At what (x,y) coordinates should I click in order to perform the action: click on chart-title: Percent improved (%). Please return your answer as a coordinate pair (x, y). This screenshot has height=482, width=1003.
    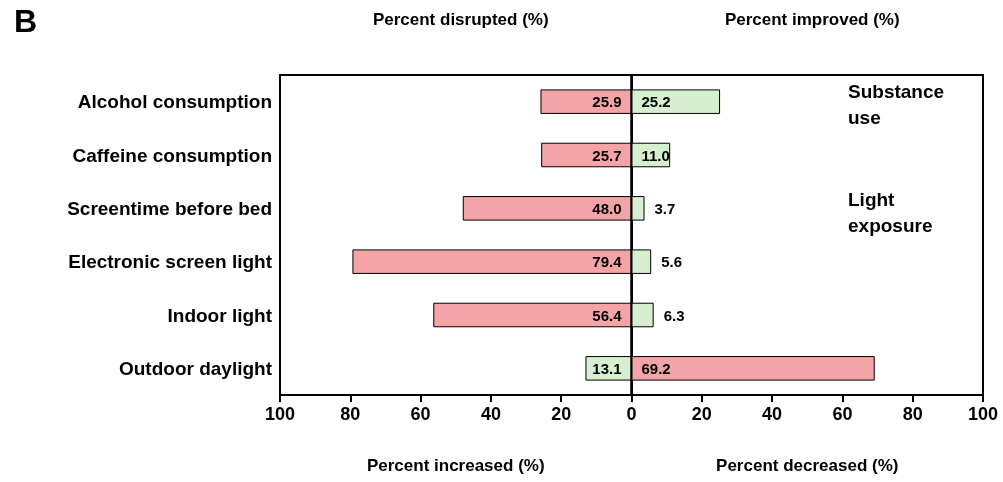
    Looking at the image, I should click on (812, 19).